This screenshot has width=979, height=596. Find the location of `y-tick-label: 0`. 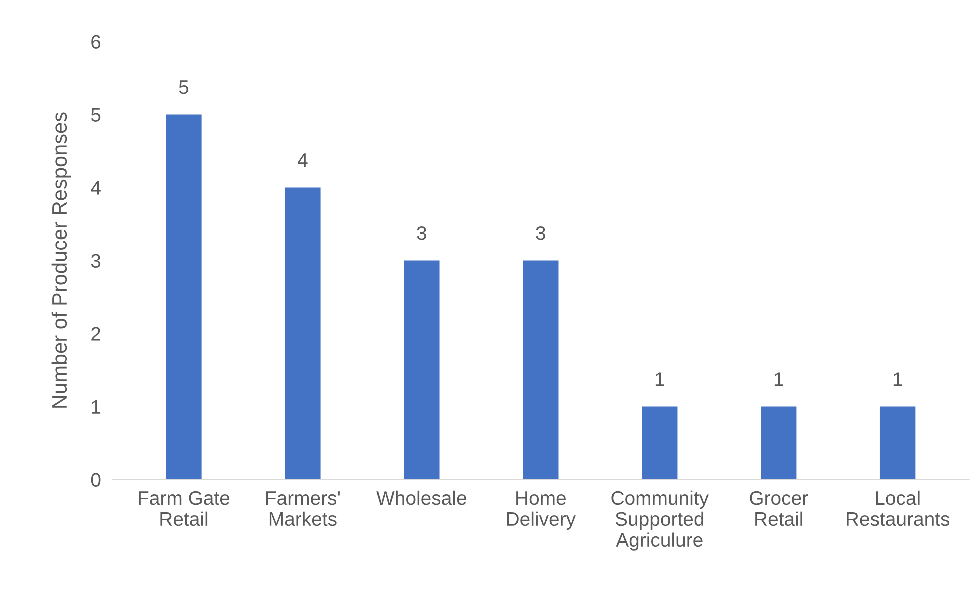

y-tick-label: 0 is located at coordinates (96, 480).